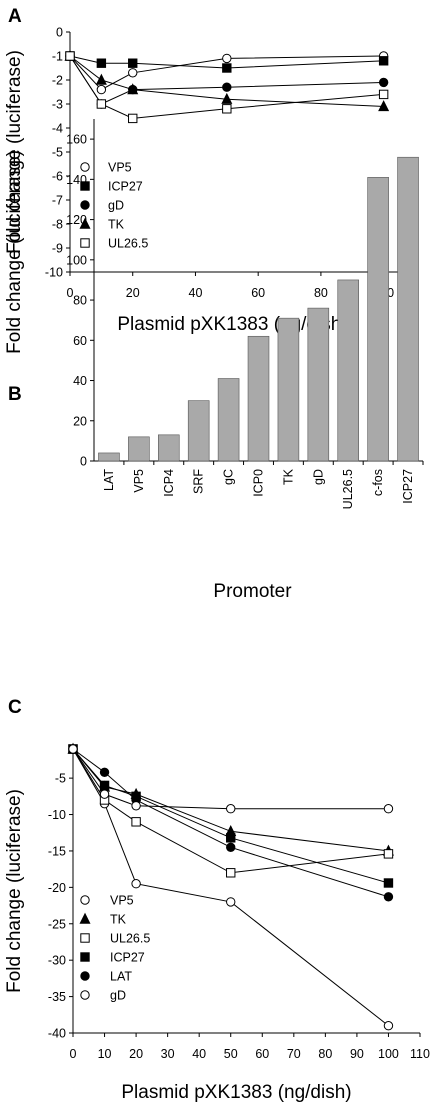 Image resolution: width=432 pixels, height=1109 pixels. What do you see at coordinates (80, 341) in the screenshot?
I see `y-tick-label: 60` at bounding box center [80, 341].